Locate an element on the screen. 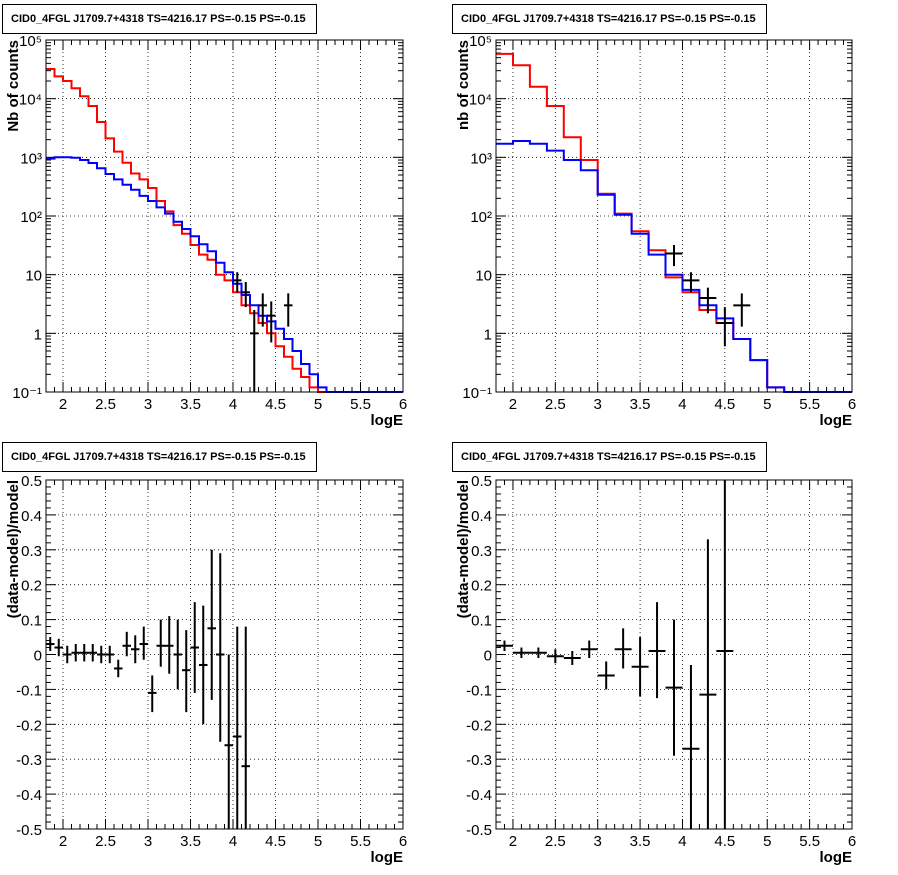  model-histogram-blue is located at coordinates (224, 274).